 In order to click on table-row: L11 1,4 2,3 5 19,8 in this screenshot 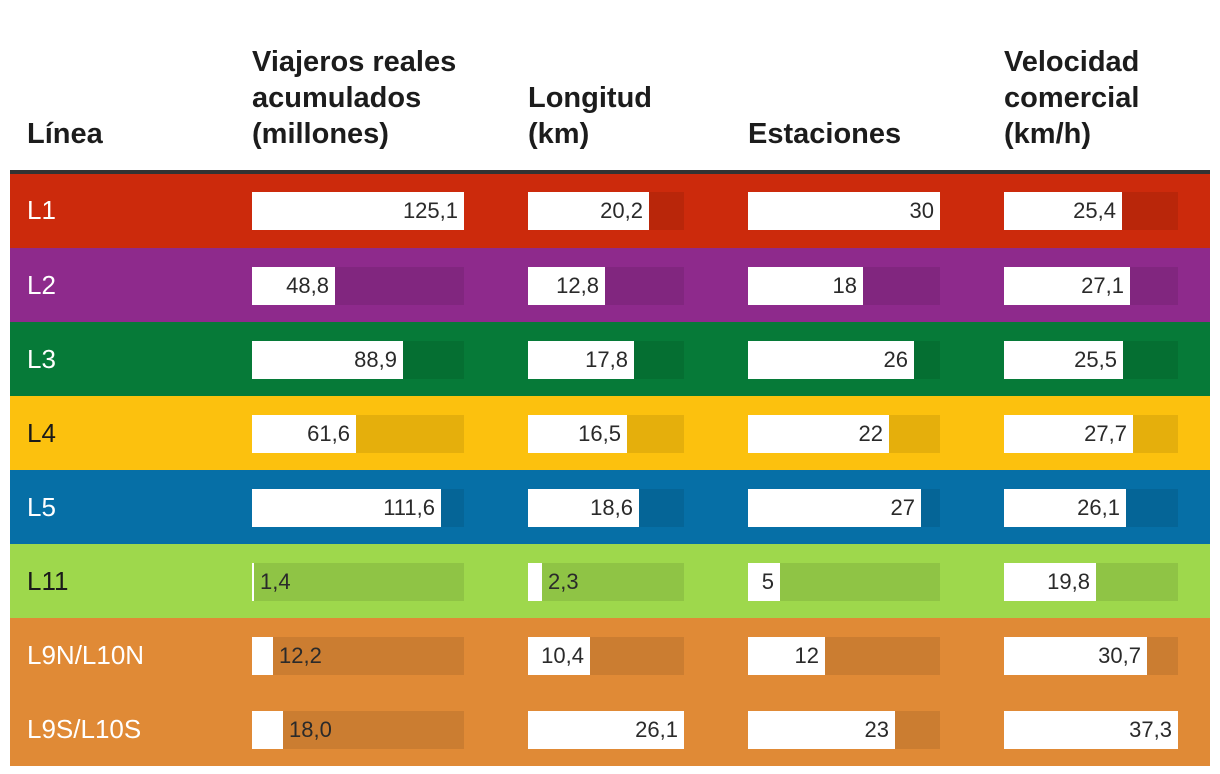, I will do `click(610, 581)`.